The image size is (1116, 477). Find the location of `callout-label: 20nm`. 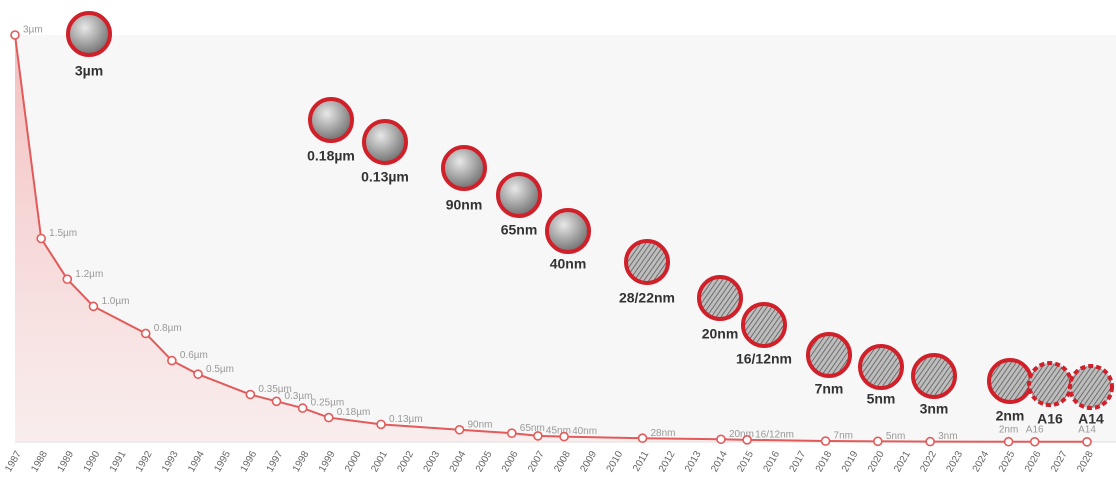

callout-label: 20nm is located at coordinates (720, 334).